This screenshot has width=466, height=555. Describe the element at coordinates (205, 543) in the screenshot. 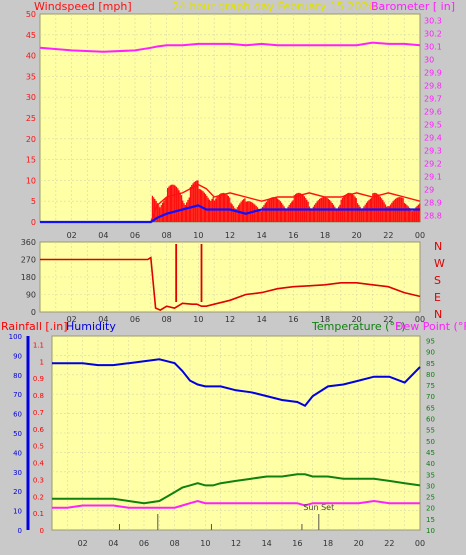

I see `wx-xtick-10: 10` at that location.